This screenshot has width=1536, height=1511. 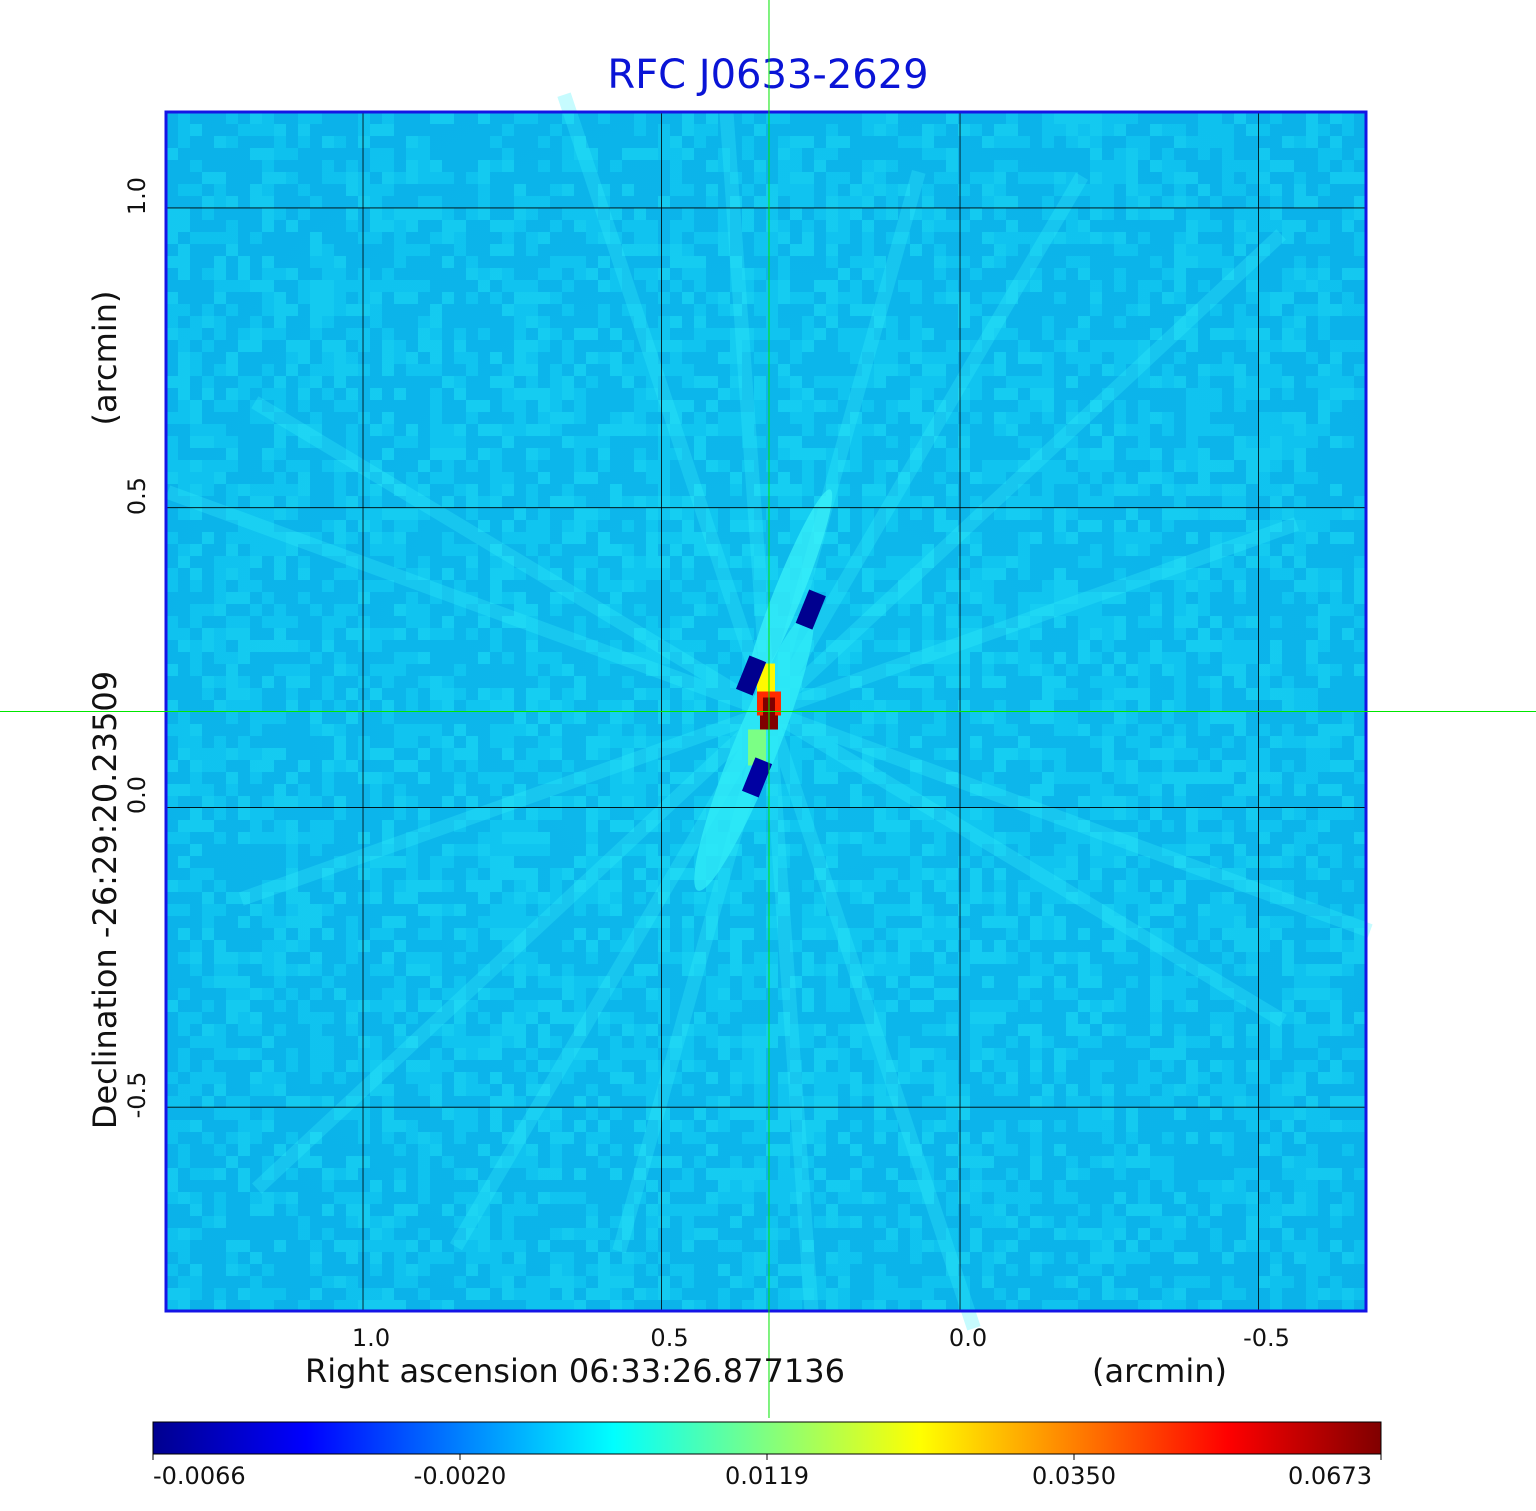 I want to click on colorbar-tick-label: 0.0119, so click(x=767, y=1476).